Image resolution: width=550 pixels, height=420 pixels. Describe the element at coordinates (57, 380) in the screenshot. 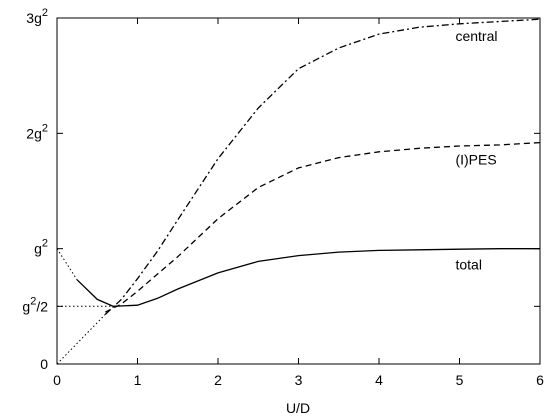

I see `x-tick-label: 0` at that location.